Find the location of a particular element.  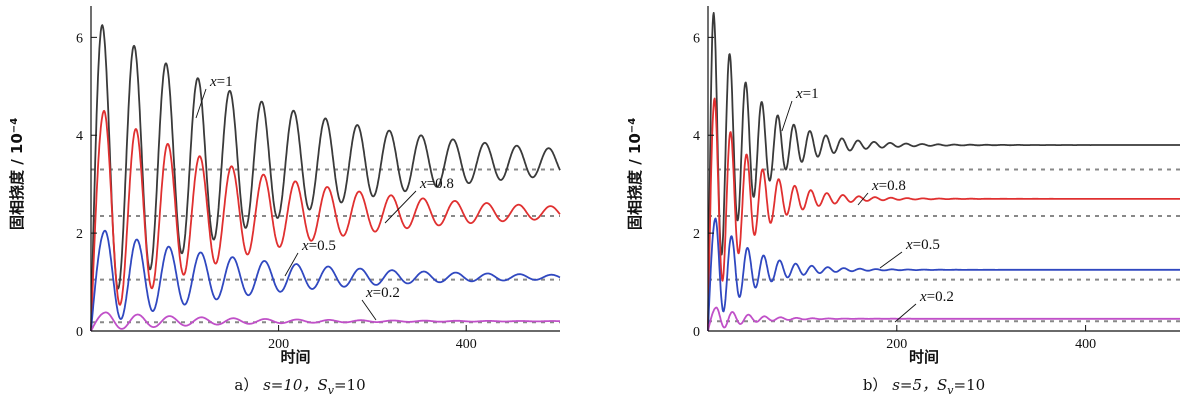

caption-prefix: b） is located at coordinates (877, 385).